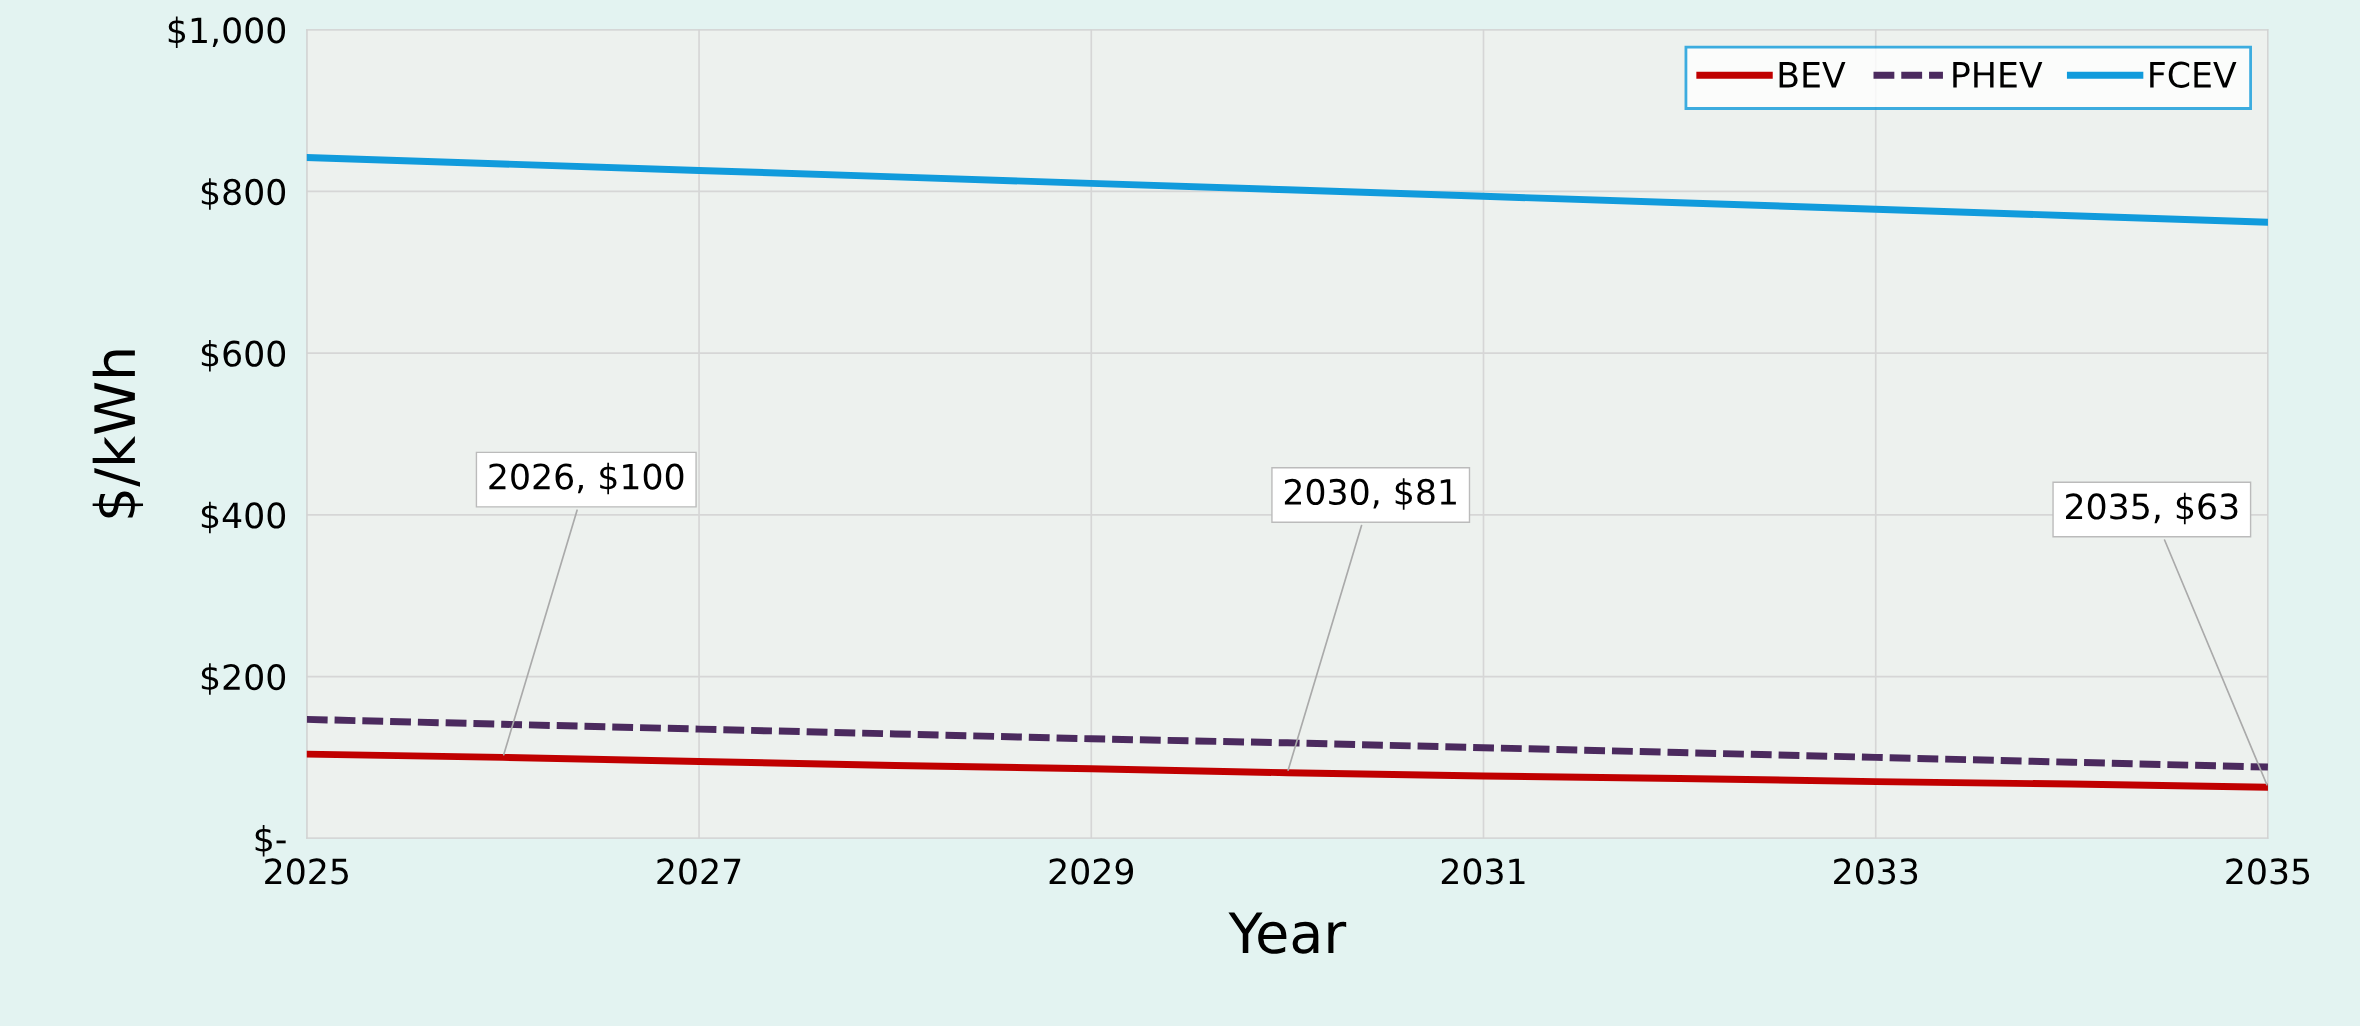  I want to click on y-tick-label: $200, so click(243, 679).